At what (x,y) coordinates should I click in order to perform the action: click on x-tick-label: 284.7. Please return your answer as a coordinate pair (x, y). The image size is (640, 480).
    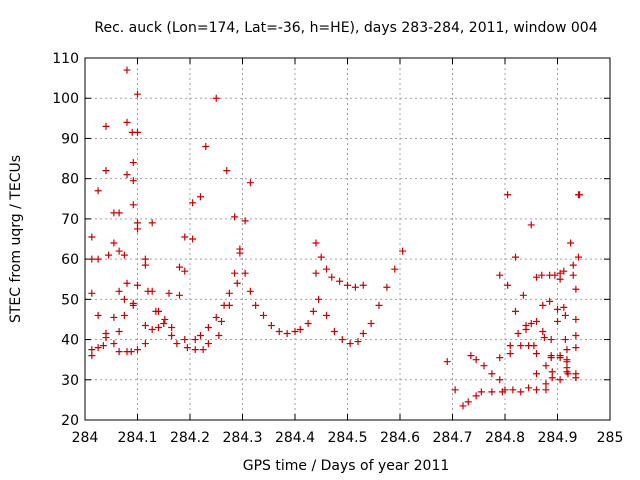
    Looking at the image, I should click on (452, 438).